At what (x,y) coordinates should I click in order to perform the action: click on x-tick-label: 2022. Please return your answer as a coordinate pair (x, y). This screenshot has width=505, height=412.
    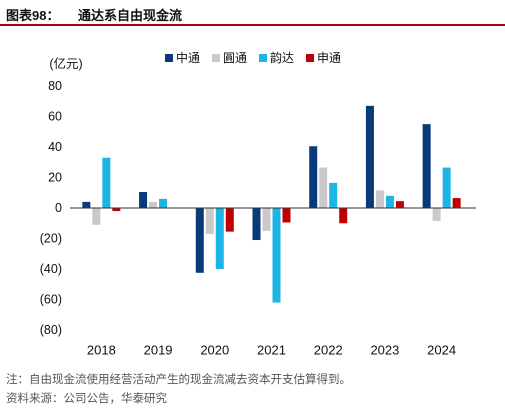
    Looking at the image, I should click on (328, 350).